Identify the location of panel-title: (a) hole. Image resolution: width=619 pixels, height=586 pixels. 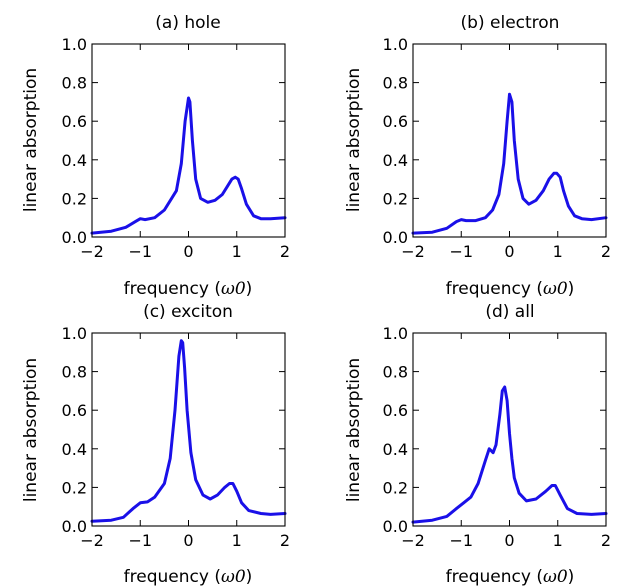
(187, 23).